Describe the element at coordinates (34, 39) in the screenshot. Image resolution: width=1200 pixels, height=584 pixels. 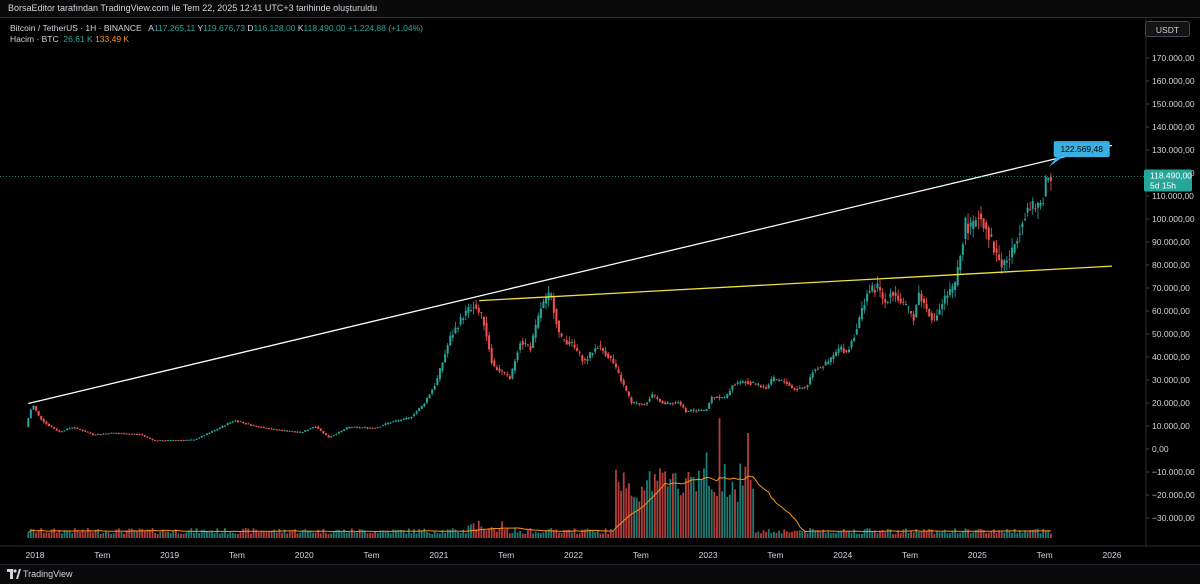
I see `legend-volume-label: Hacim · BTC` at that location.